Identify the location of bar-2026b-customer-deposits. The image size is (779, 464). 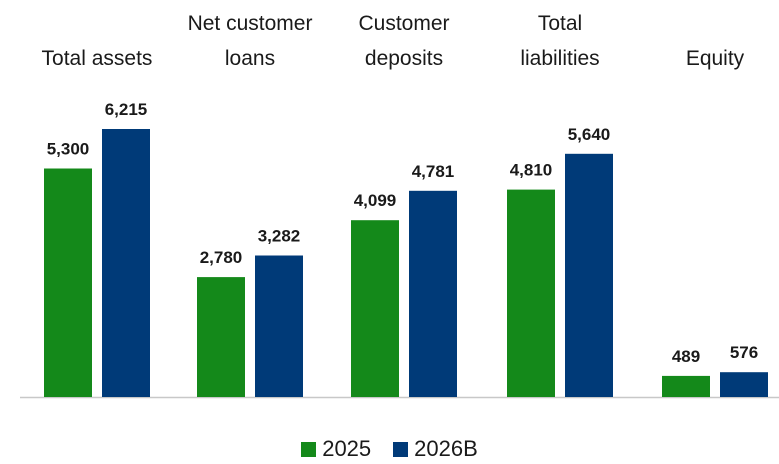
(433, 293).